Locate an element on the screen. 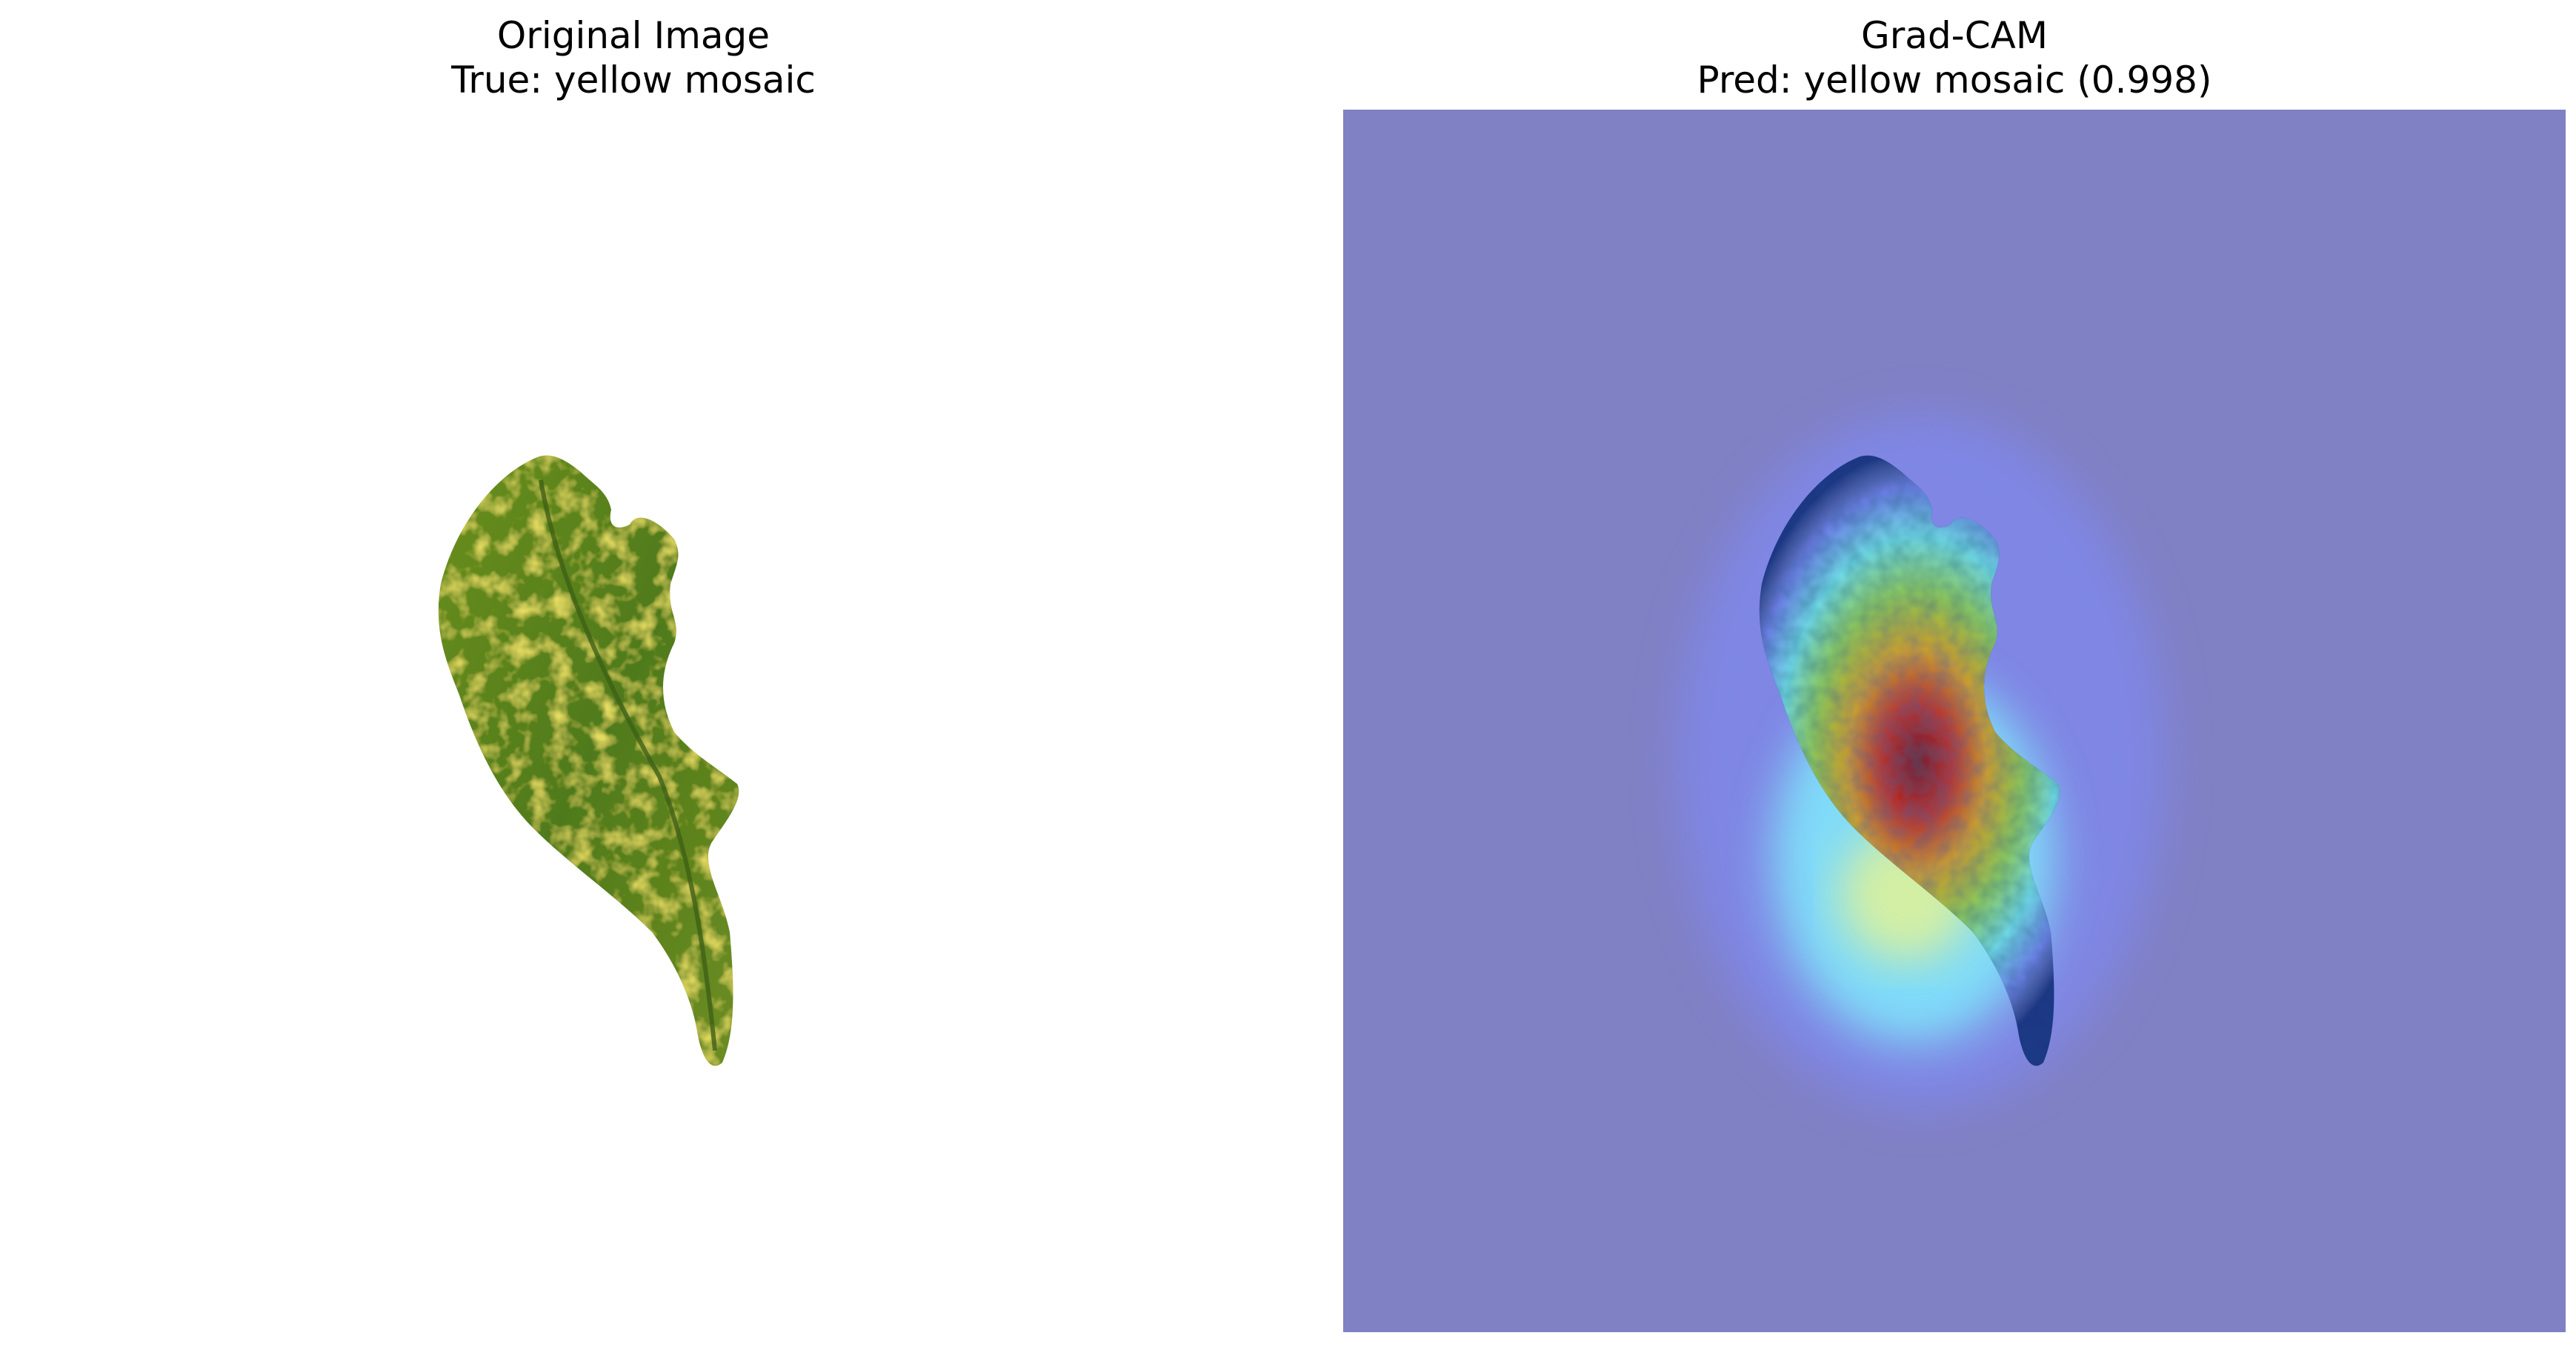  leaf-midrib is located at coordinates (628, 765).